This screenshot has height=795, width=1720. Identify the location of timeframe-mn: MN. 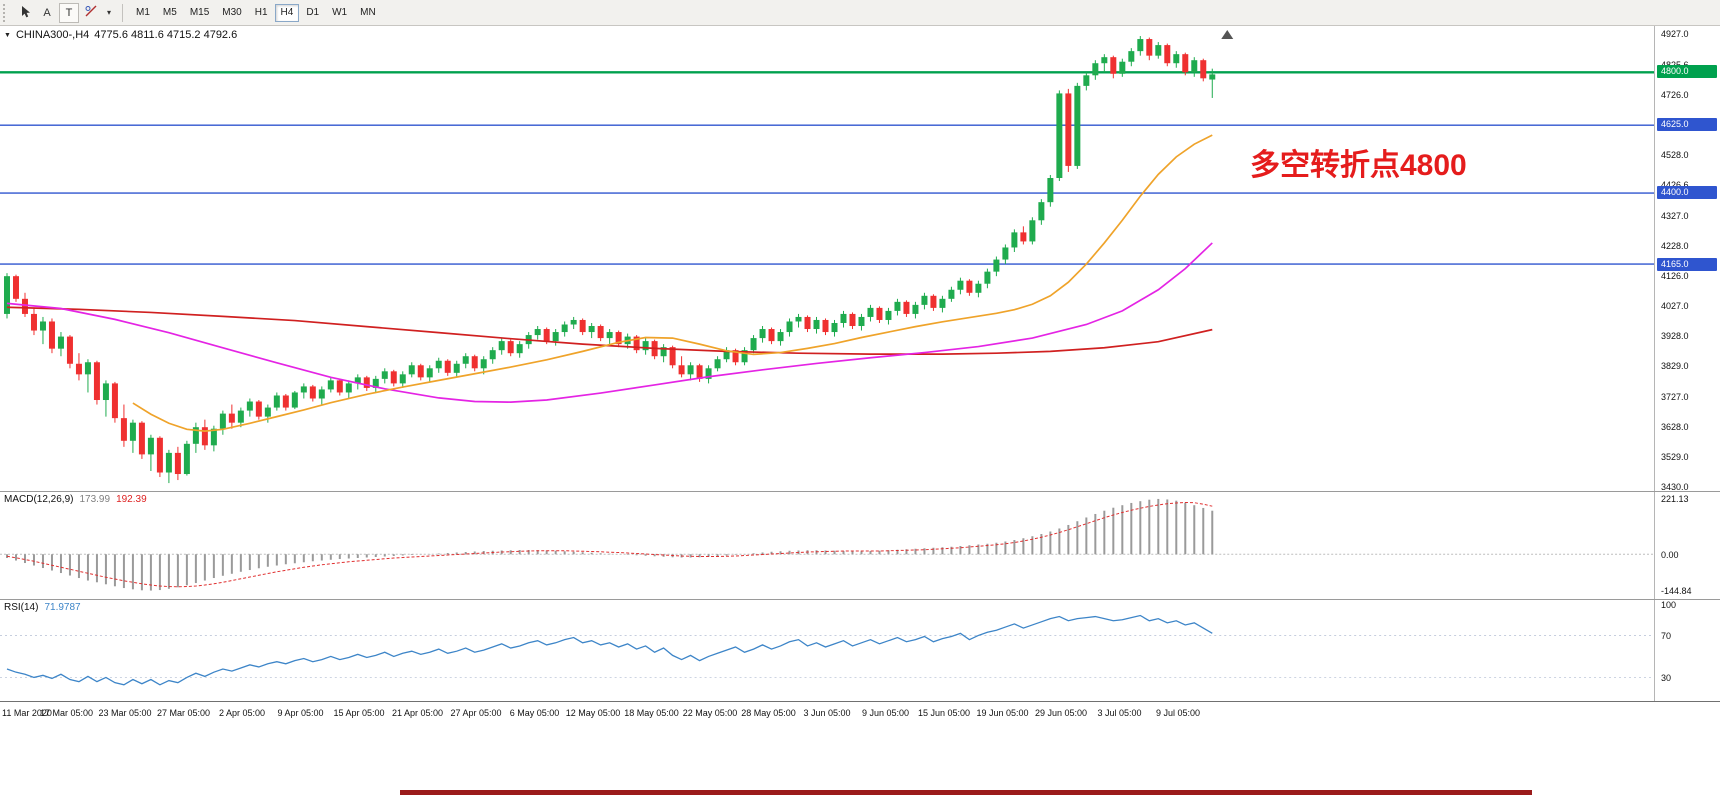
(368, 13).